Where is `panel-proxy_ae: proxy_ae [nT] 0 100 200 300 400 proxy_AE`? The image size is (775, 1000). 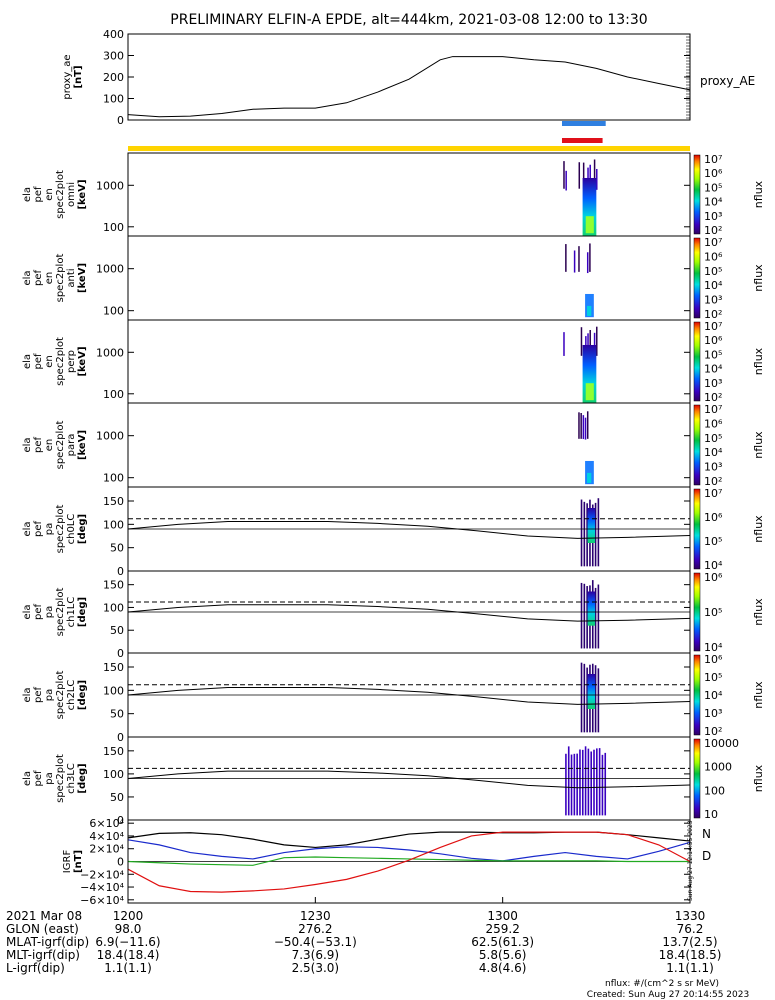
panel-proxy_ae: proxy_ae [nT] 0 100 200 300 400 proxy_AE is located at coordinates (408, 77).